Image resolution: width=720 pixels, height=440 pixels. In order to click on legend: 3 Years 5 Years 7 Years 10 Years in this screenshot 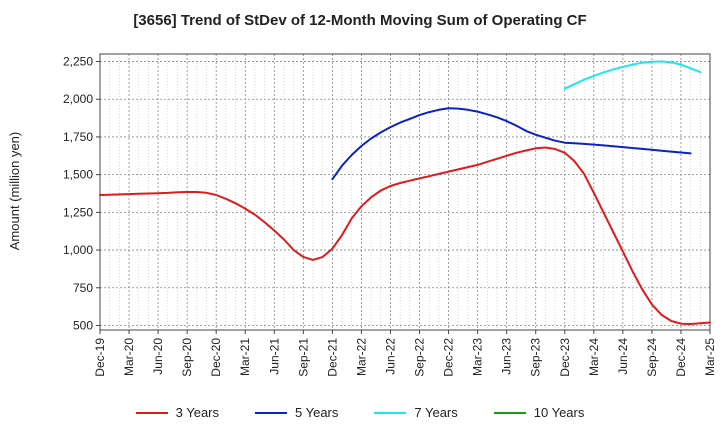, I will do `click(360, 412)`.